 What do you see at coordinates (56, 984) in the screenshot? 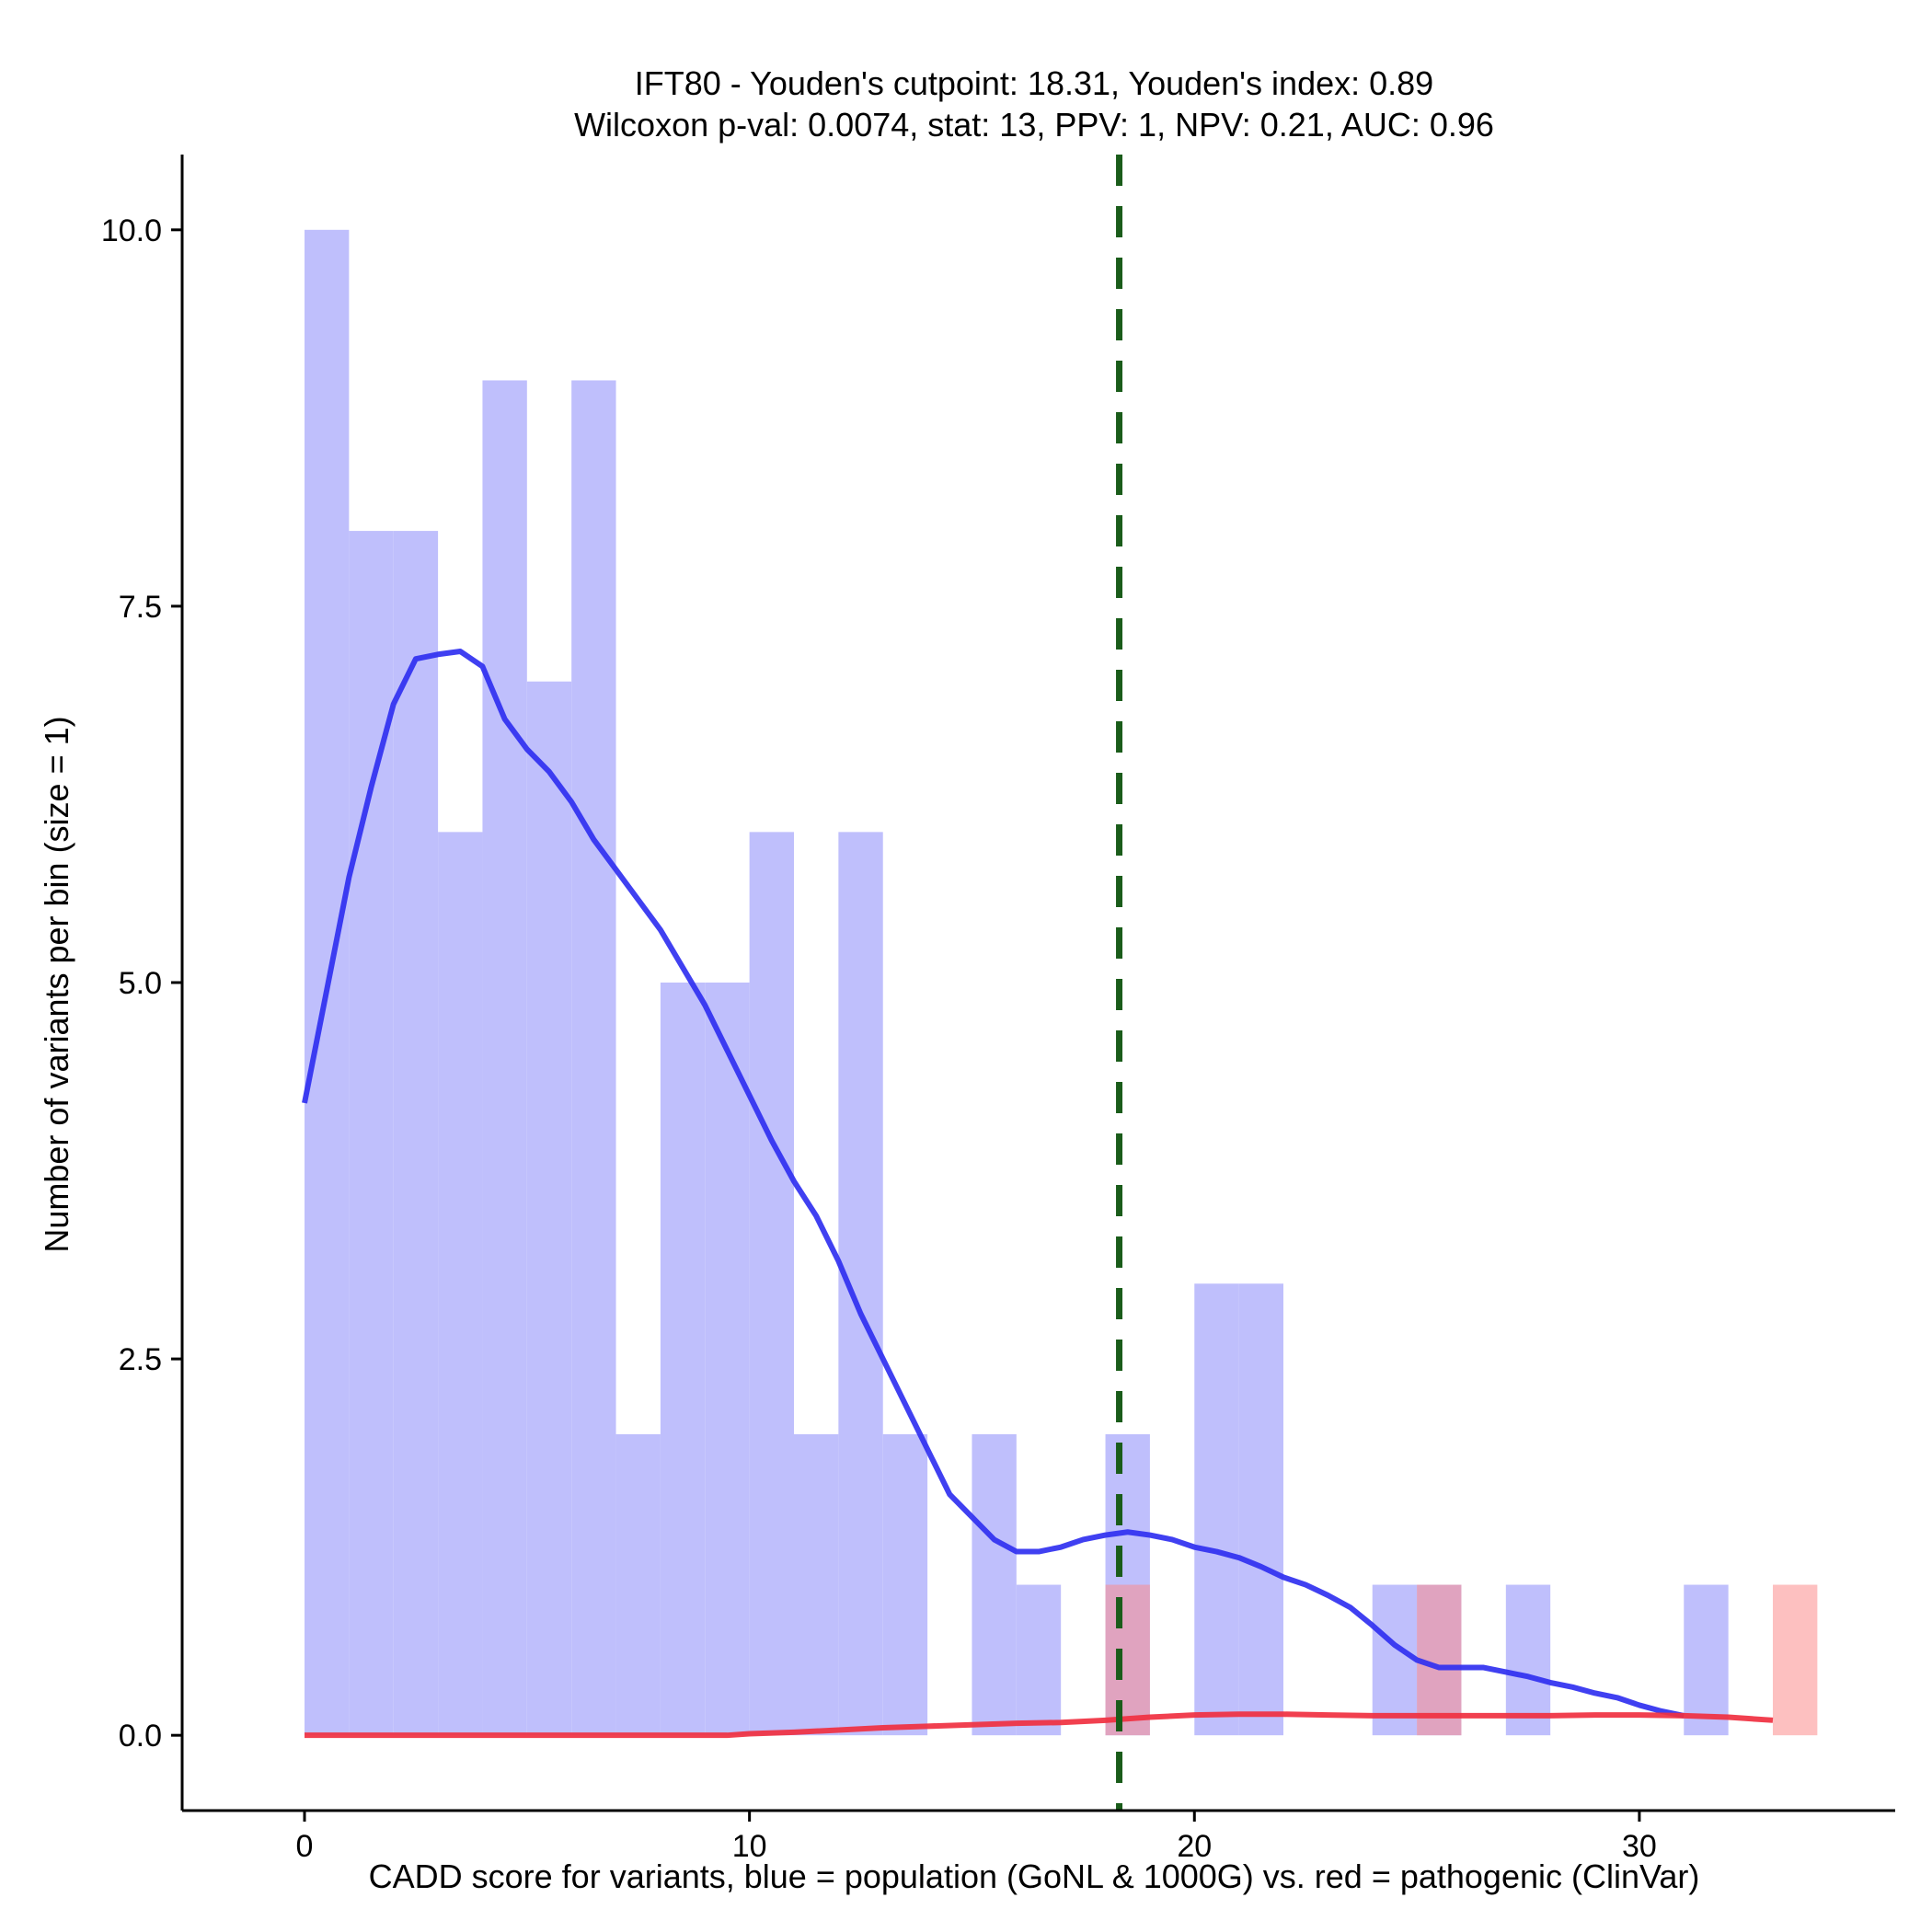
I see `y-axis-label: Number of variants per bin (size = 1)` at bounding box center [56, 984].